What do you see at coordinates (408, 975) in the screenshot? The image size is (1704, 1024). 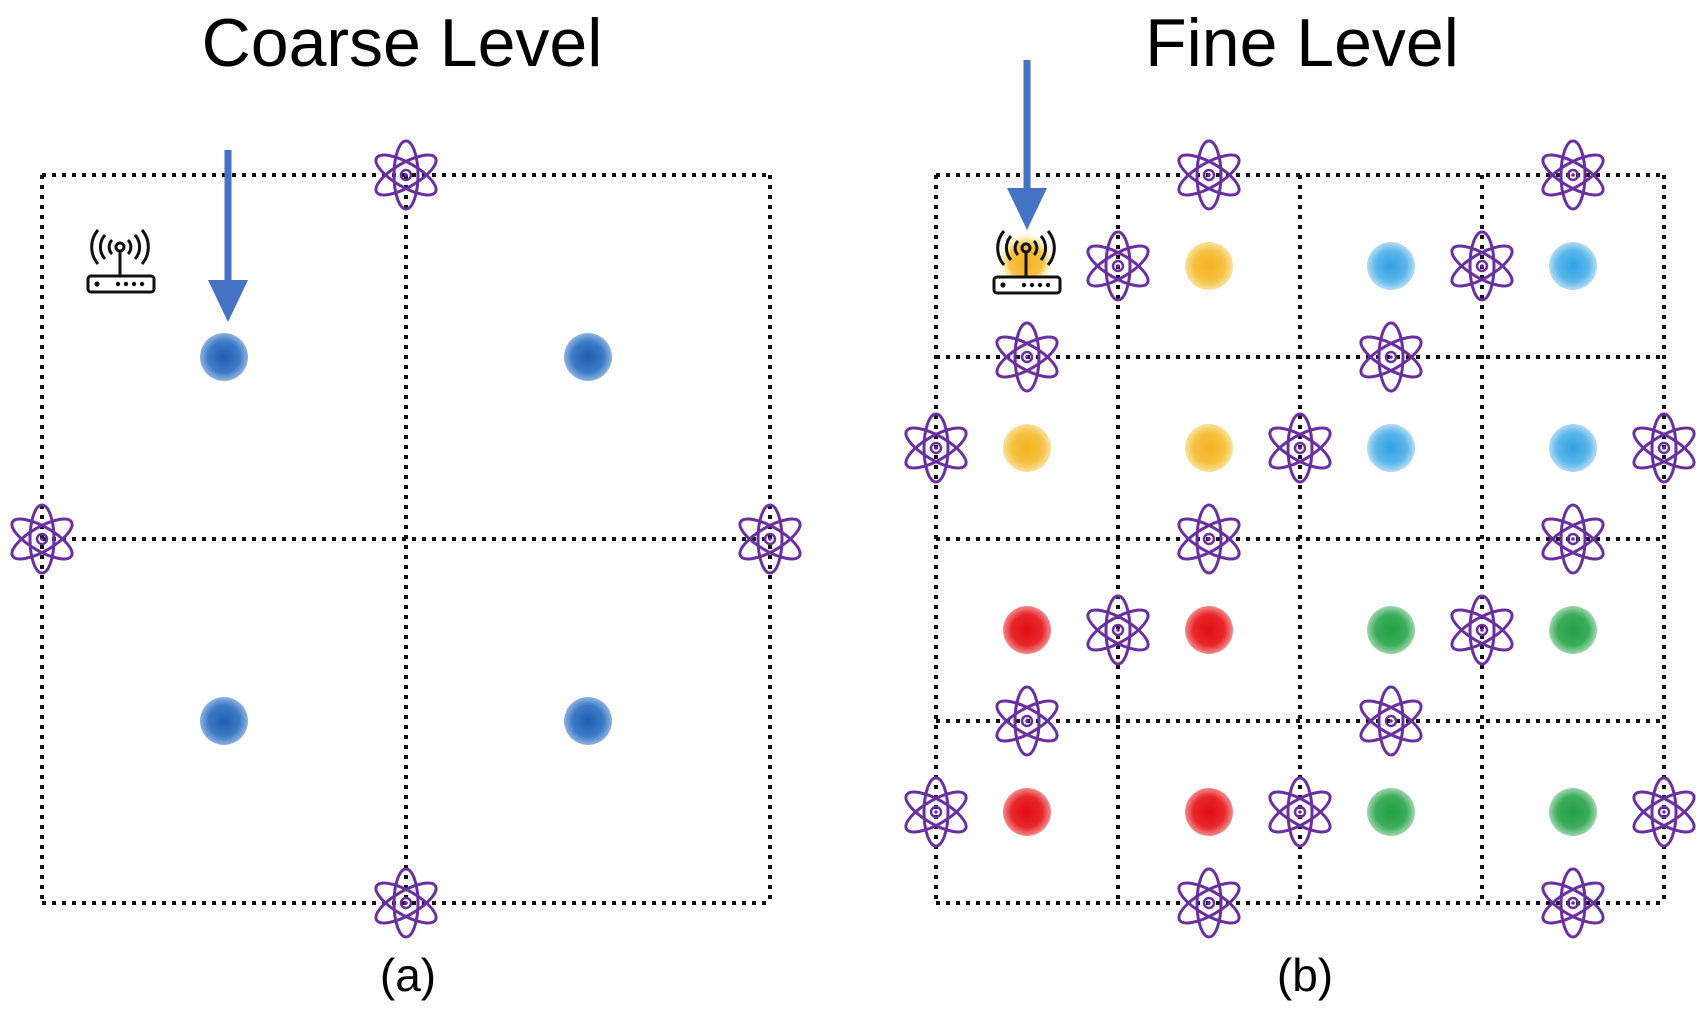 I see `caption-a: (a)` at bounding box center [408, 975].